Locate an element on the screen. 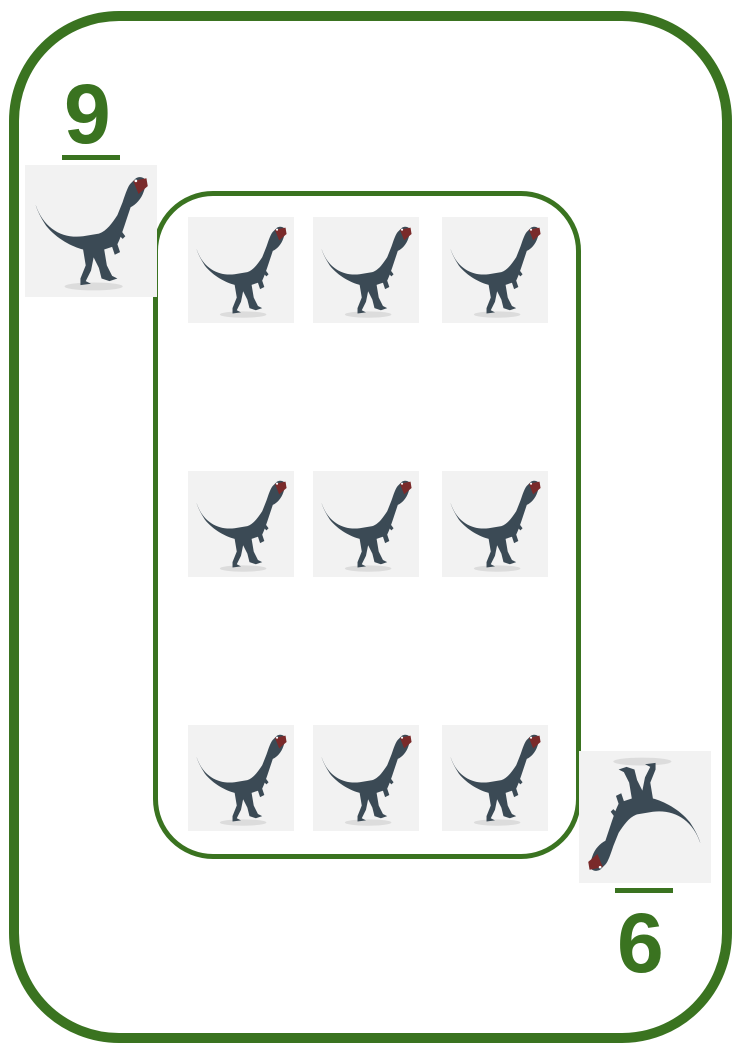  rank-overline-bottom is located at coordinates (644, 890).